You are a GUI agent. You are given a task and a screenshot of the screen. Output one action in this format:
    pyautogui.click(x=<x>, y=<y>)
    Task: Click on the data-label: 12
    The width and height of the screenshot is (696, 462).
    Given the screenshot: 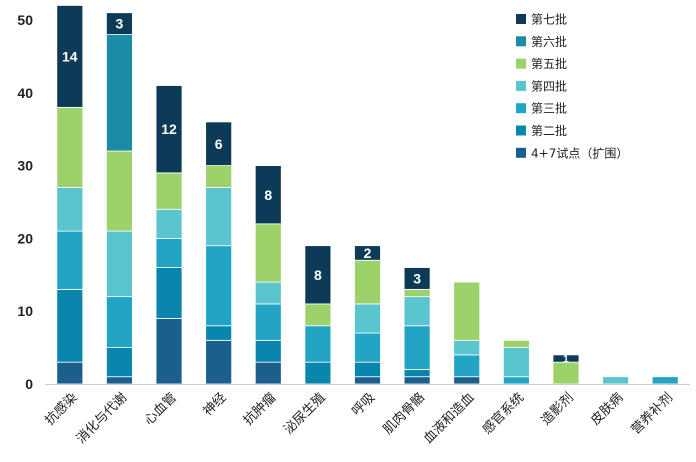 What is the action you would take?
    pyautogui.click(x=169, y=129)
    